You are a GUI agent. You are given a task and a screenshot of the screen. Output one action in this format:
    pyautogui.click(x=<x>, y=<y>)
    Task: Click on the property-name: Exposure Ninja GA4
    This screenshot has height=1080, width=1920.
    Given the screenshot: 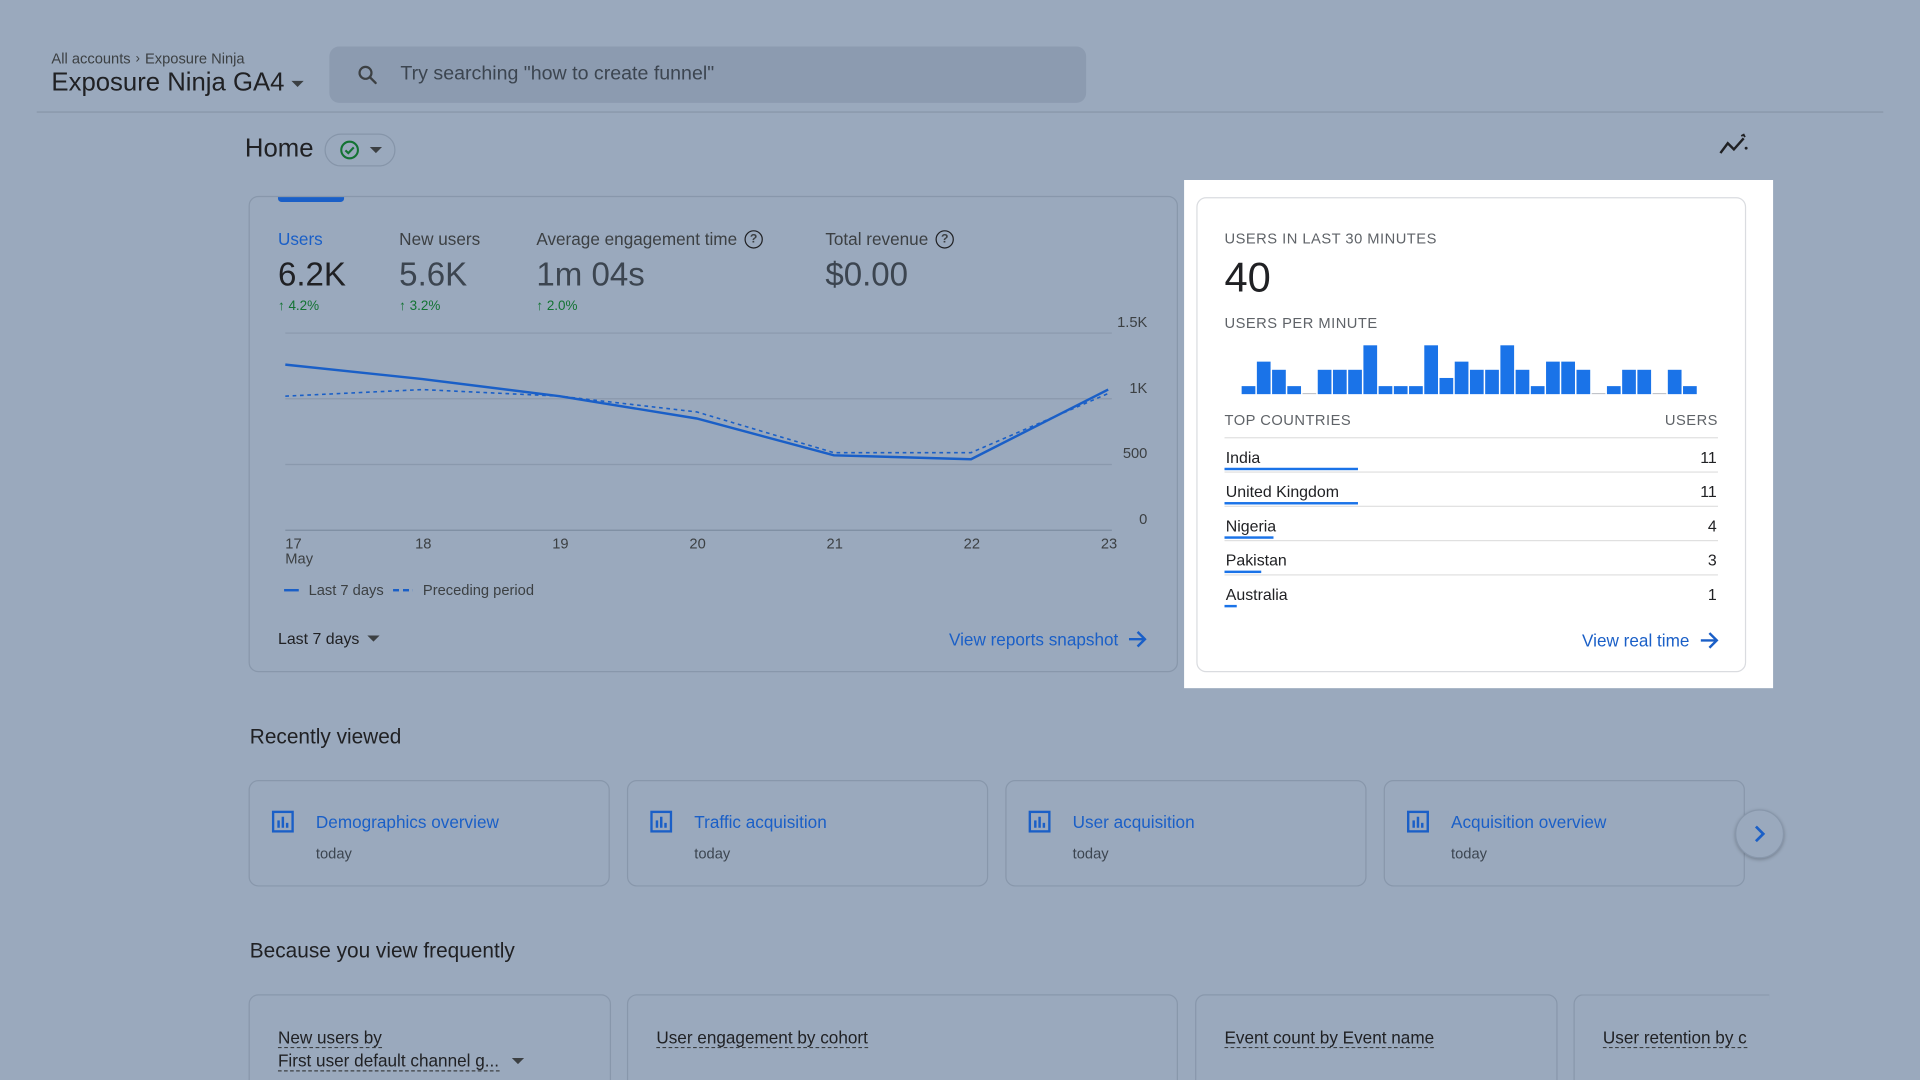 What is the action you would take?
    pyautogui.click(x=168, y=82)
    